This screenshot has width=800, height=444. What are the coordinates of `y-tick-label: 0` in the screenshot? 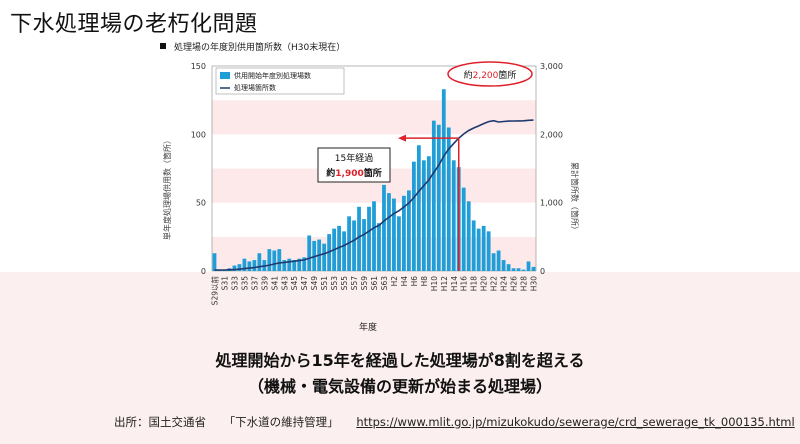 It's located at (203, 271).